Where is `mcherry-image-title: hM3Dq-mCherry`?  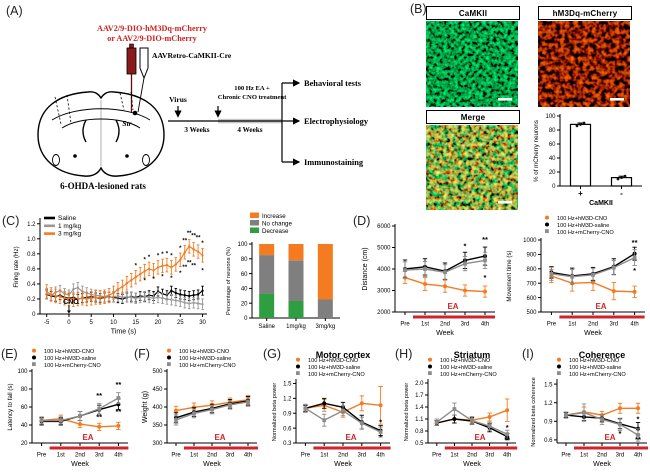
mcherry-image-title: hM3Dq-mCherry is located at coordinates (585, 13).